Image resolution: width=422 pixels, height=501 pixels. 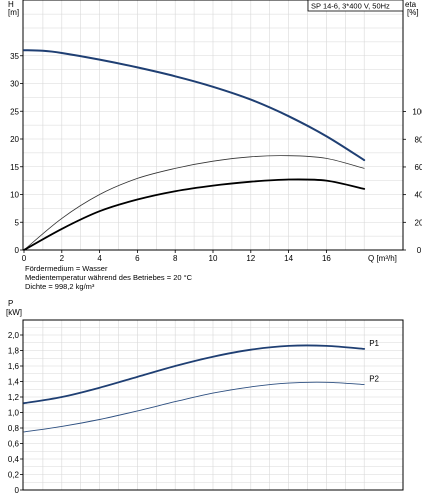 What do you see at coordinates (14, 111) in the screenshot?
I see `y-axis-tick-label: 25` at bounding box center [14, 111].